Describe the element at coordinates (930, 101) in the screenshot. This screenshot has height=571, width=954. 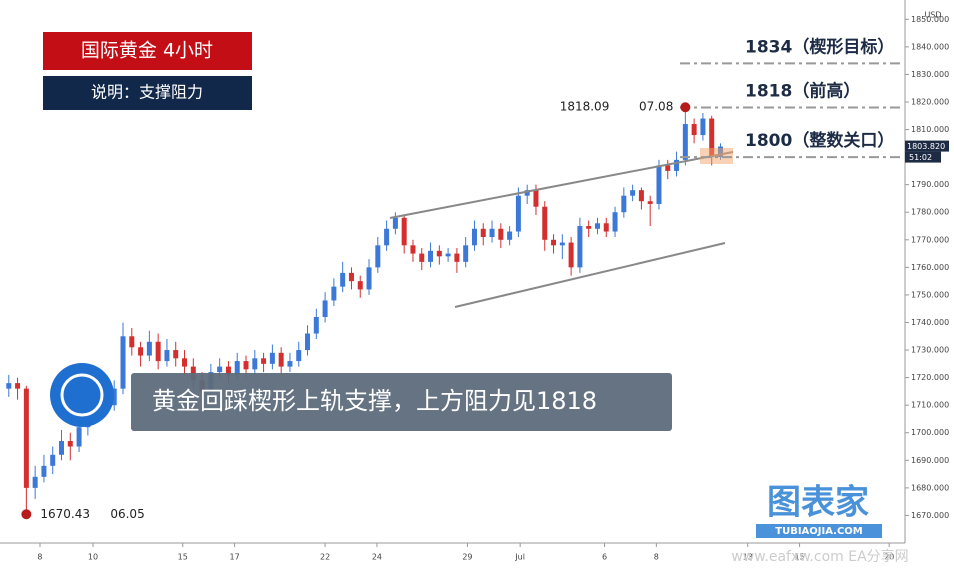
I see `y-tick-label: 1820.000` at that location.